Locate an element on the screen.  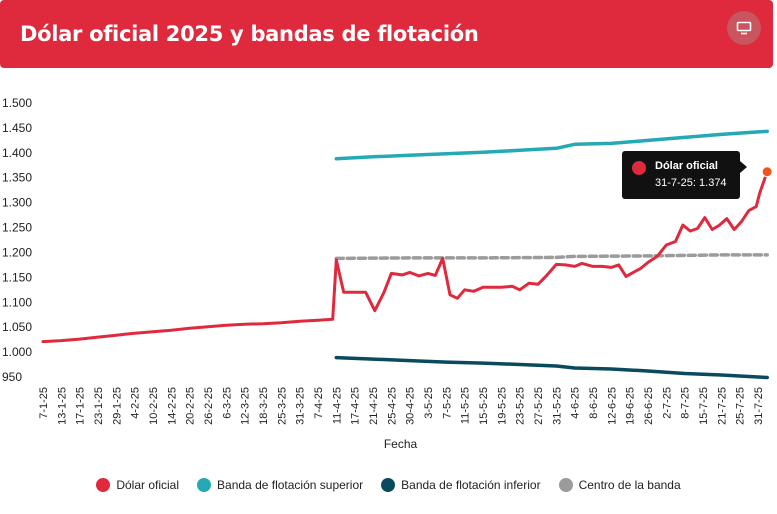
x-tick-label: 31-7-25 is located at coordinates (759, 406).